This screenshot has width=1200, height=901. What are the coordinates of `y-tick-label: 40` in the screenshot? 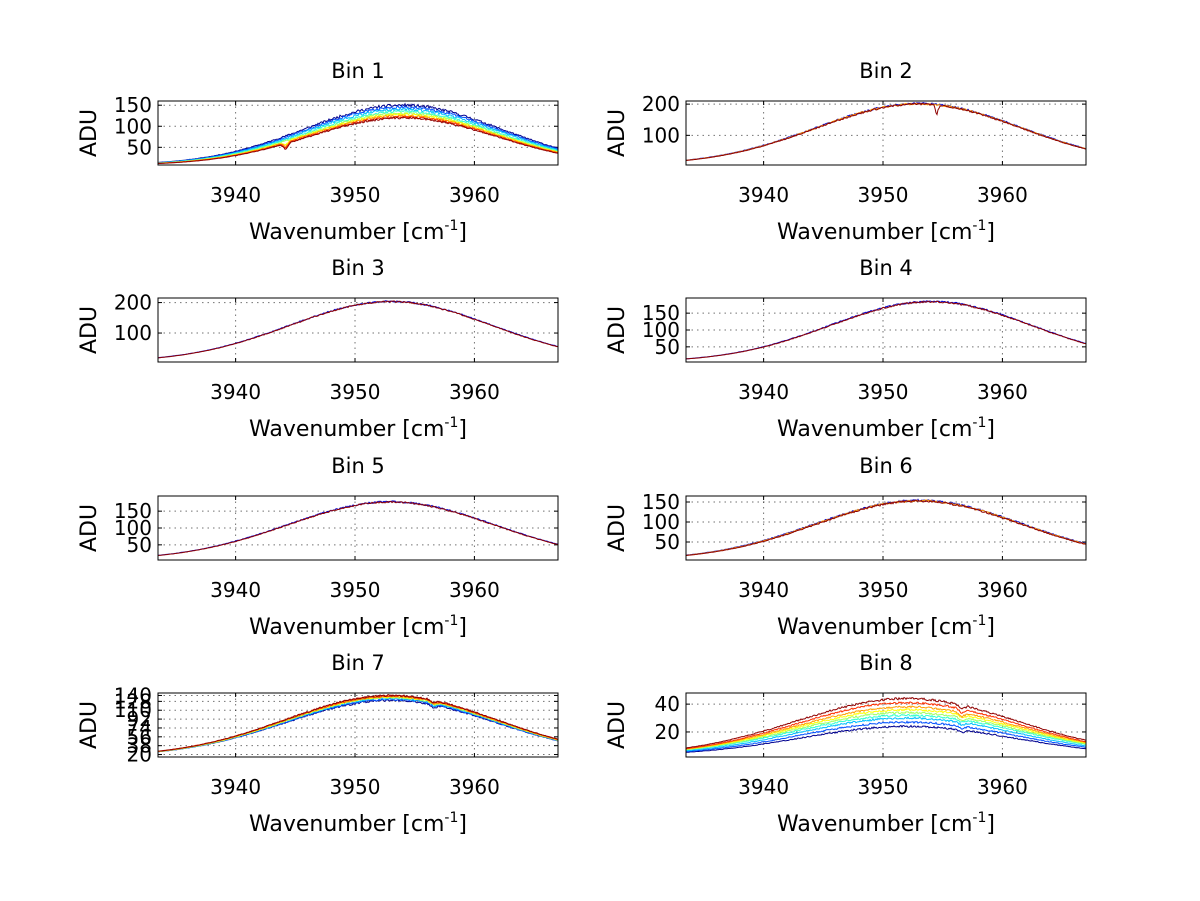 It's located at (667, 704).